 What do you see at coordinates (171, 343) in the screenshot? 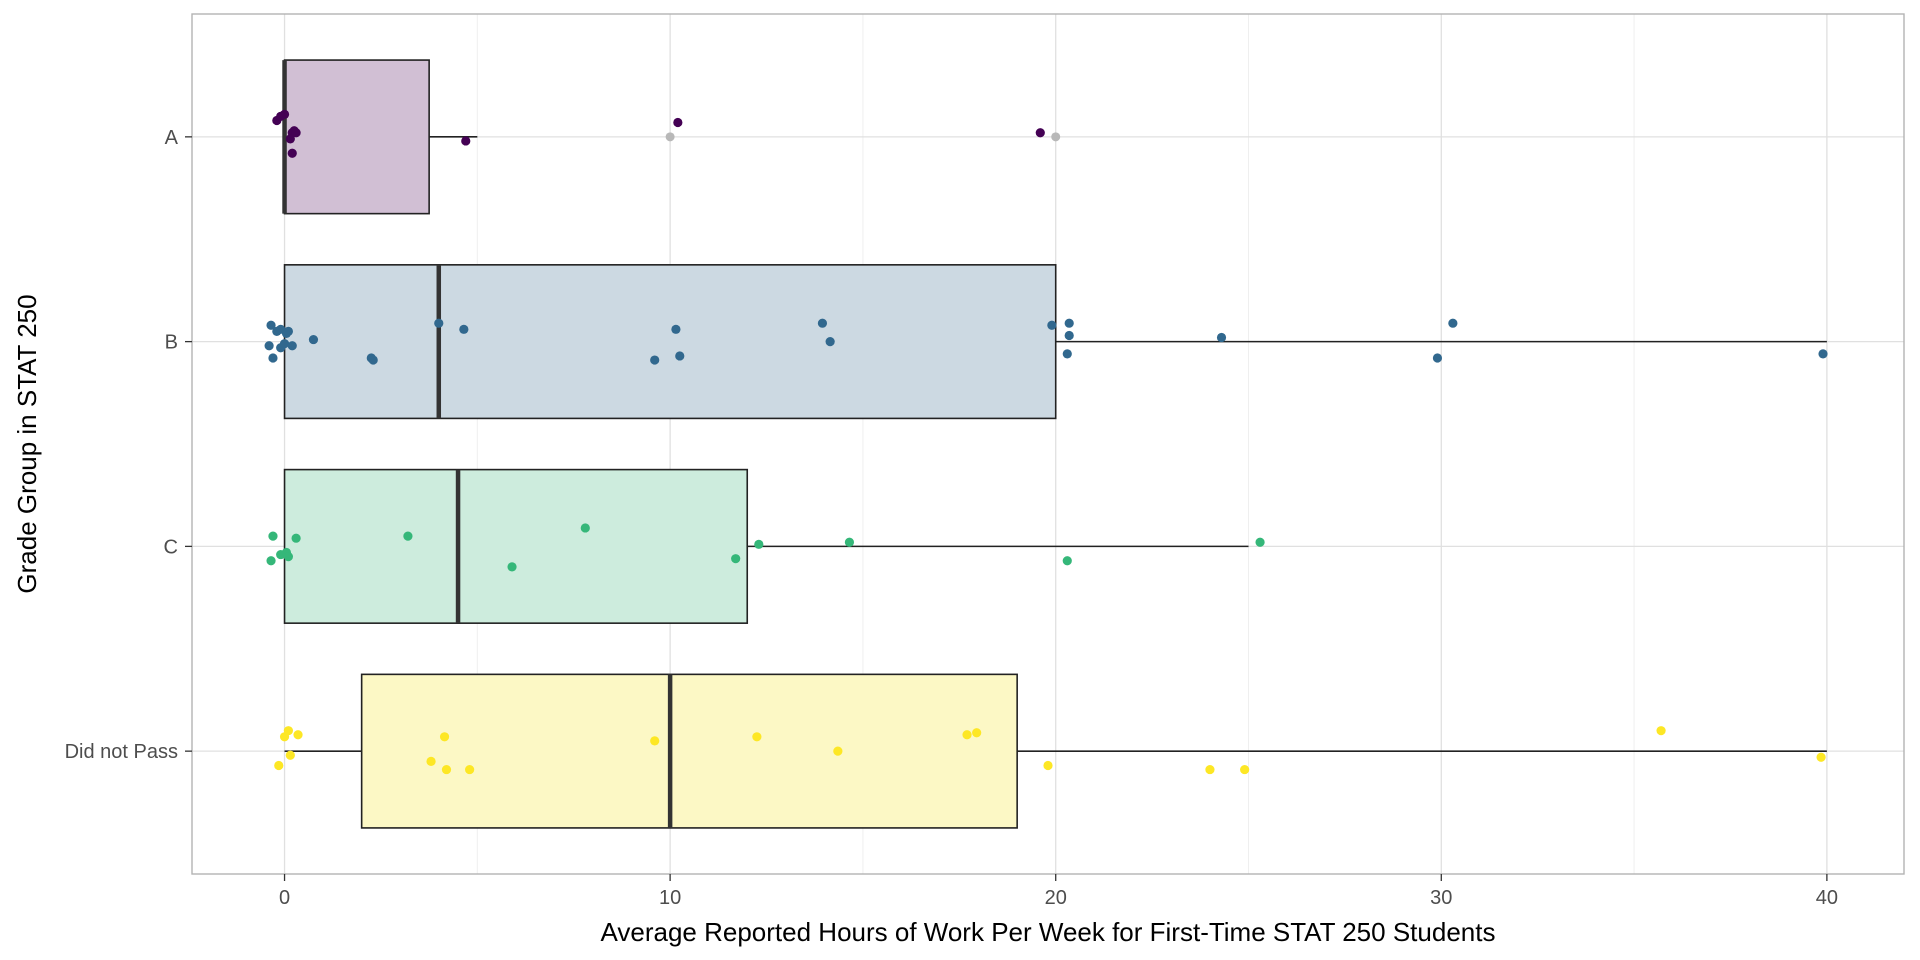
I see `y-tick-label: B` at bounding box center [171, 343].